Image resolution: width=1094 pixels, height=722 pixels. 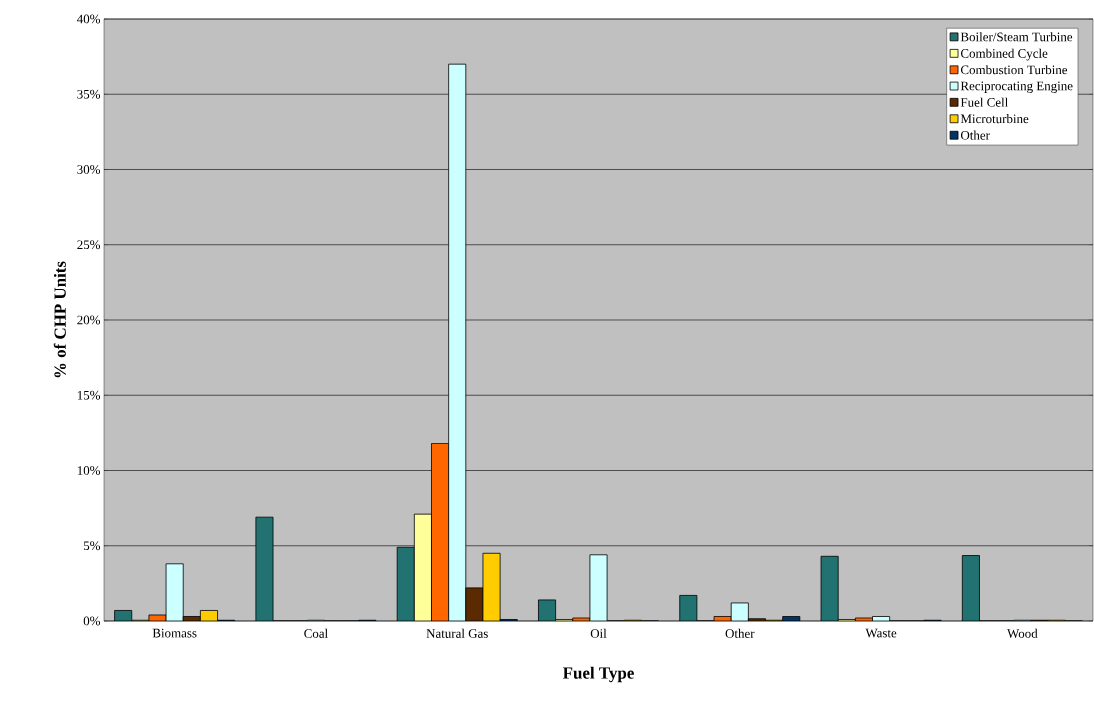 I want to click on x-tick-label: Biomass, so click(x=174, y=633).